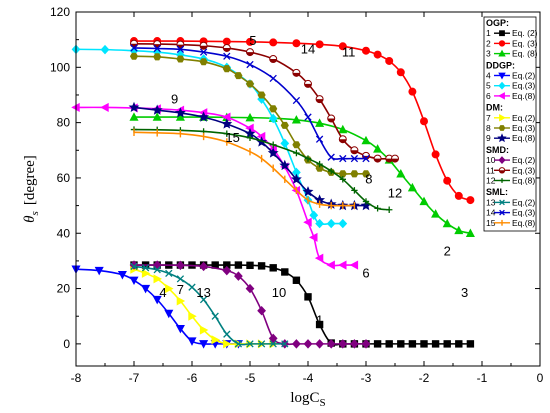 This screenshot has height=413, width=550. I want to click on curve-label-1: 1, so click(319, 320).